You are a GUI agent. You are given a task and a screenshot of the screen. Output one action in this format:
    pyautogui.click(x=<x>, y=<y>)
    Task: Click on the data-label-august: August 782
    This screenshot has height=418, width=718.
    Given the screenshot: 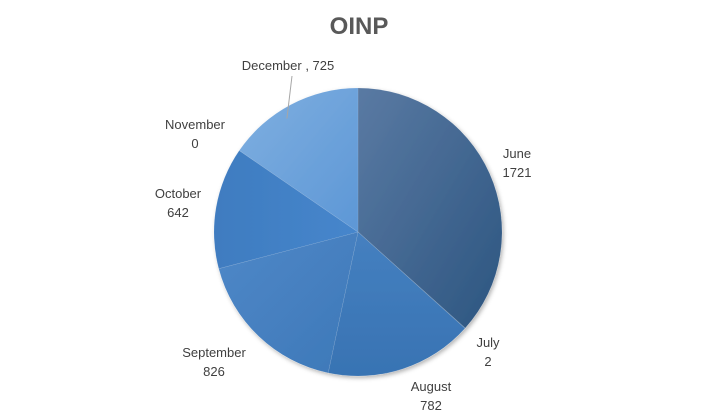 What is the action you would take?
    pyautogui.click(x=431, y=396)
    